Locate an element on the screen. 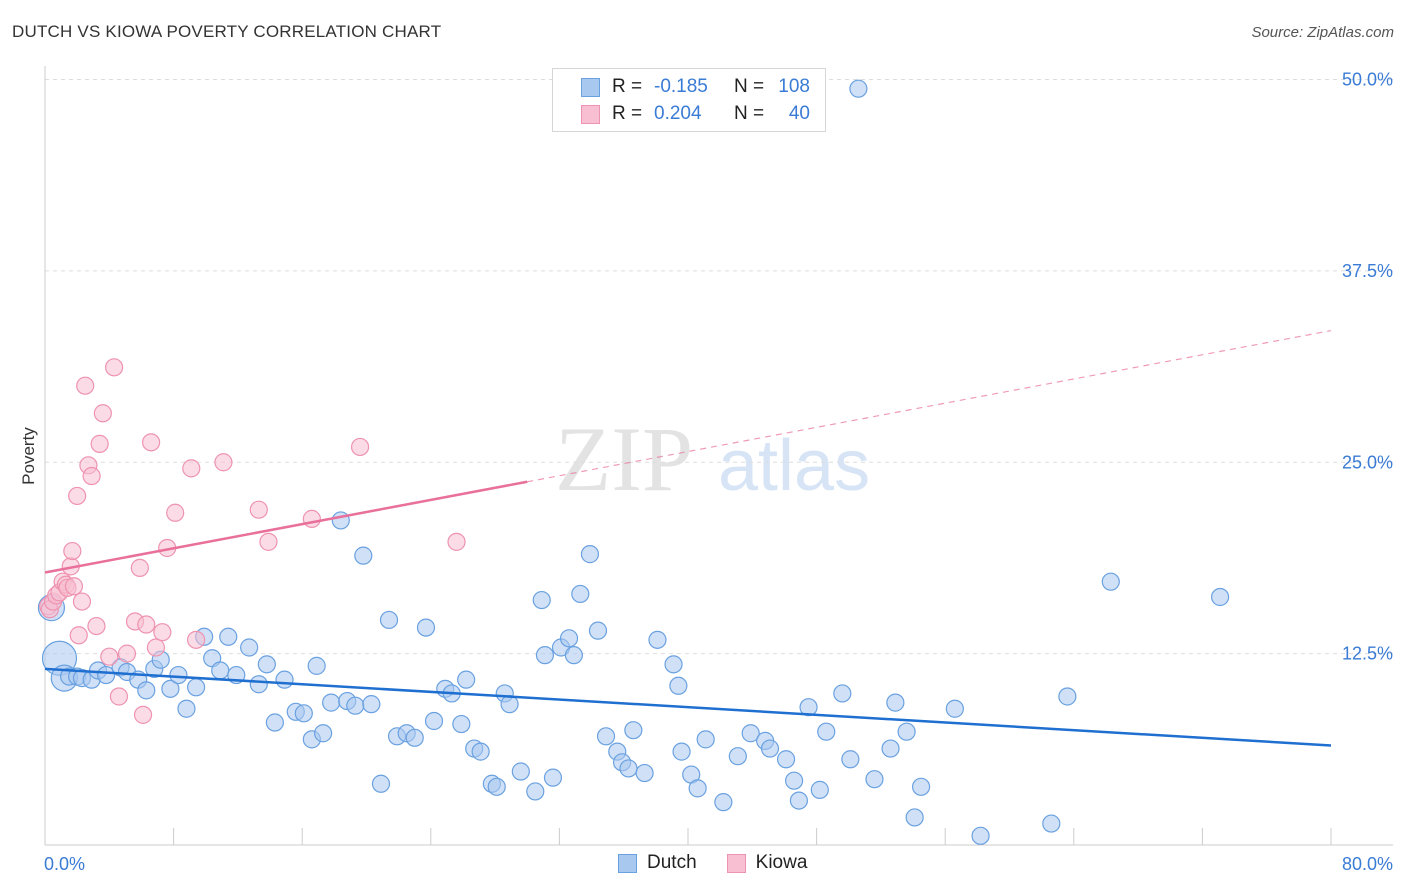 This screenshot has height=892, width=1406. legend-item-kiowa: Kiowa is located at coordinates (766, 863).